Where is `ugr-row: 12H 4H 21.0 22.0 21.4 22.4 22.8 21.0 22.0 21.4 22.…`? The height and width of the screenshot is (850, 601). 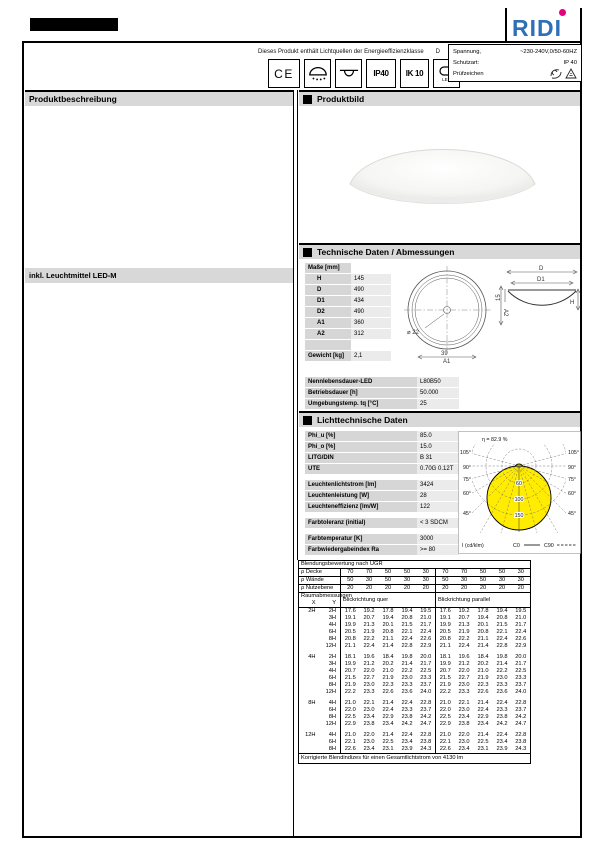
ugr-row: 12H 4H 21.0 22.0 21.4 22.4 22.8 21.0 22.0 21.4 22.… is located at coordinates (416, 735).